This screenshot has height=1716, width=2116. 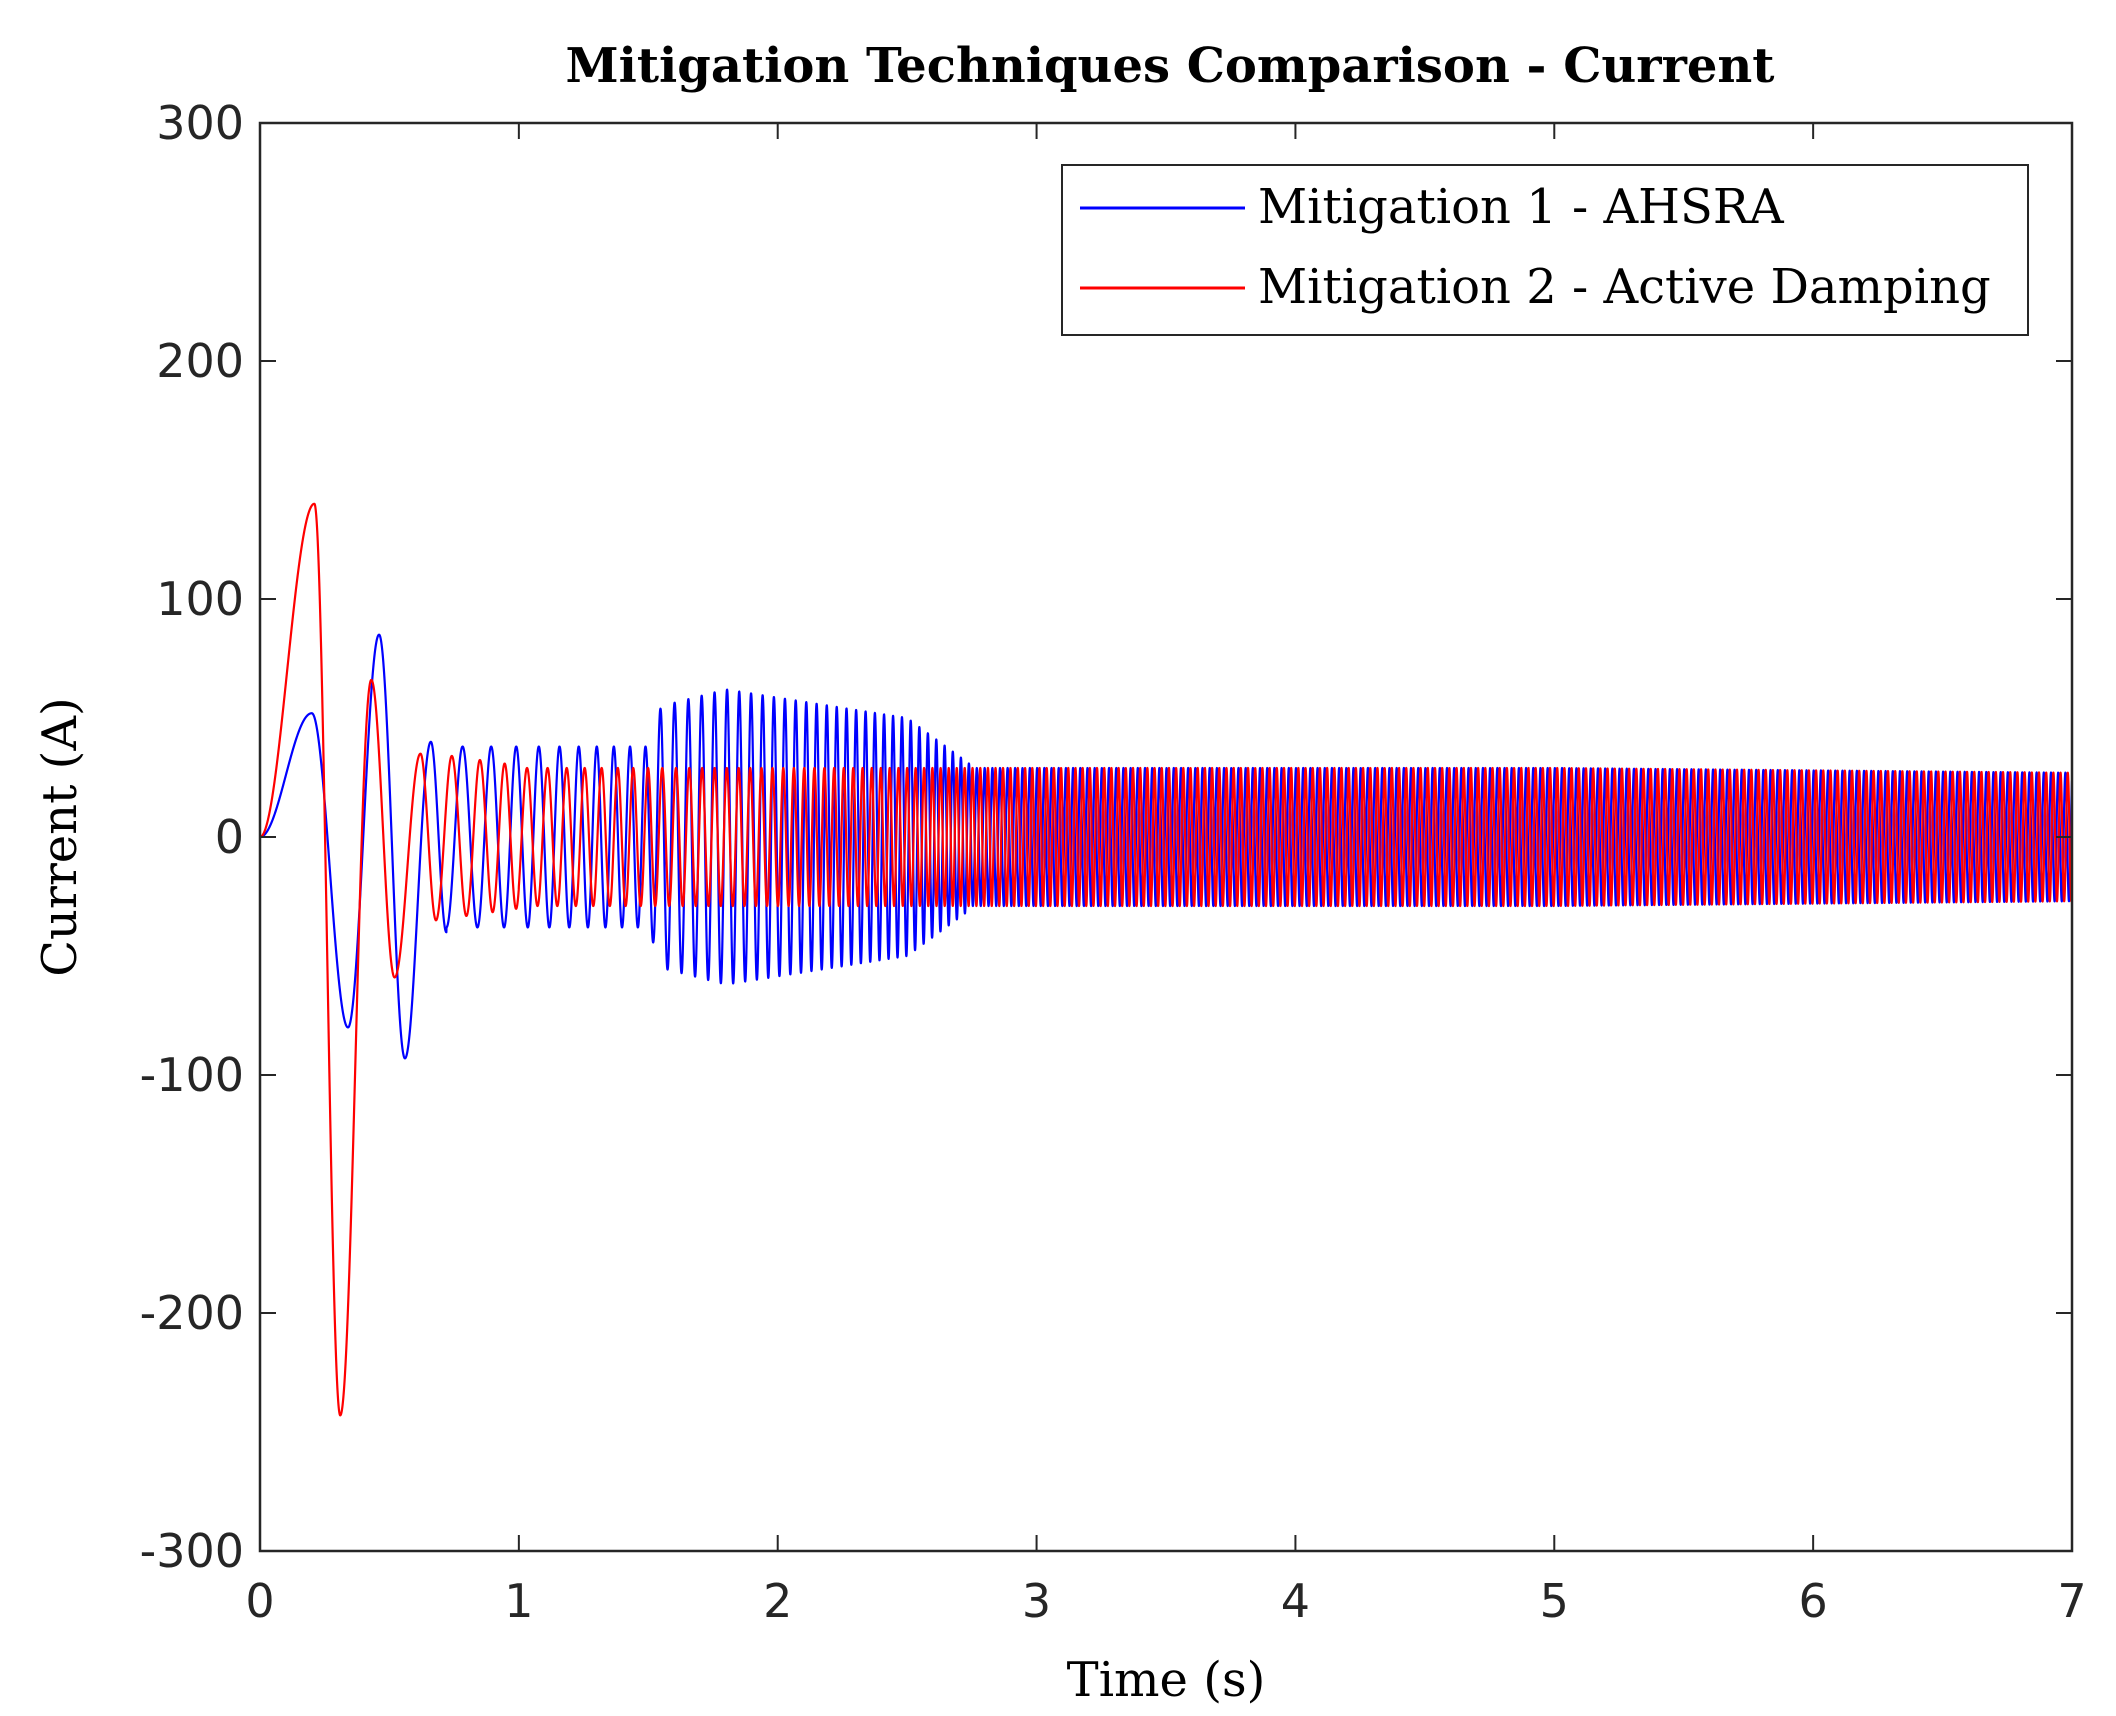 What do you see at coordinates (192, 1313) in the screenshot?
I see `y-tick-label: -200` at bounding box center [192, 1313].